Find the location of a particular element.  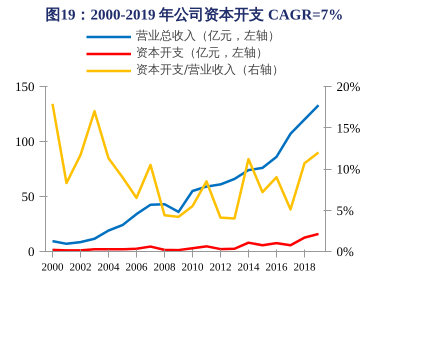

y2-tick-label: 15% is located at coordinates (348, 128).